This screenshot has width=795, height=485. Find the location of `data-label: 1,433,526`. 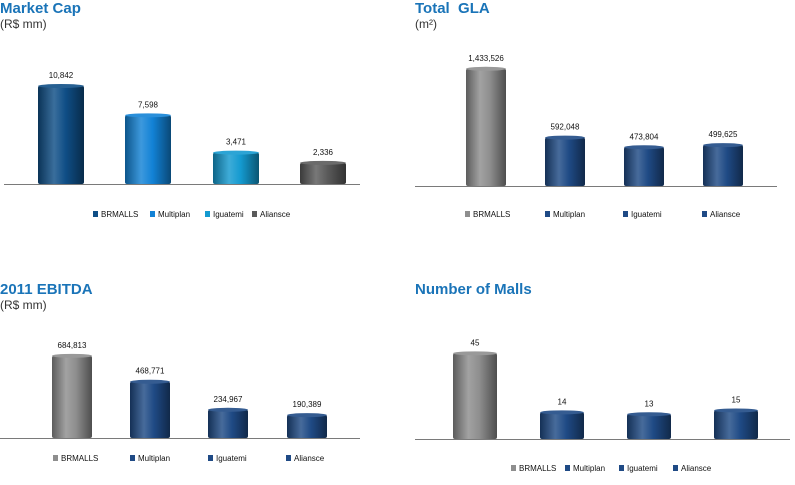

data-label: 1,433,526 is located at coordinates (486, 58).